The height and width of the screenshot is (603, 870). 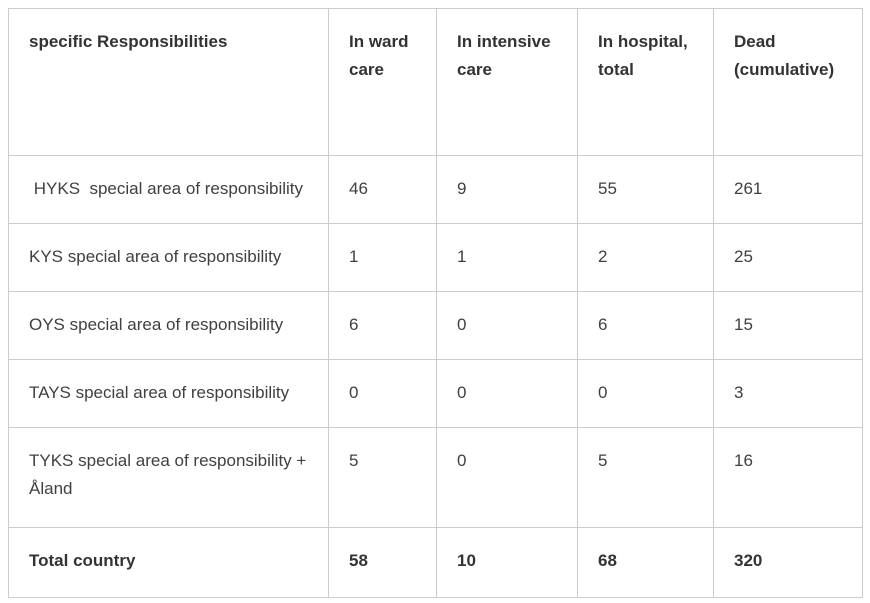 What do you see at coordinates (788, 477) in the screenshot?
I see `data-cell: 16` at bounding box center [788, 477].